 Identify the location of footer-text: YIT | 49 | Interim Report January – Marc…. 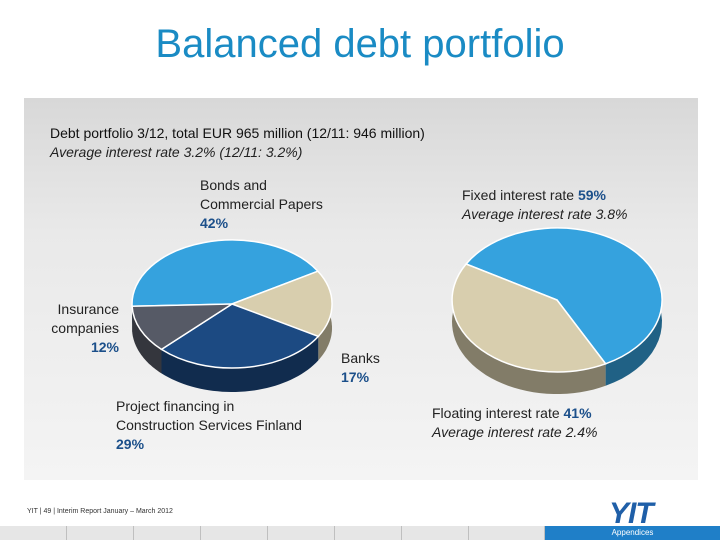
(100, 511).